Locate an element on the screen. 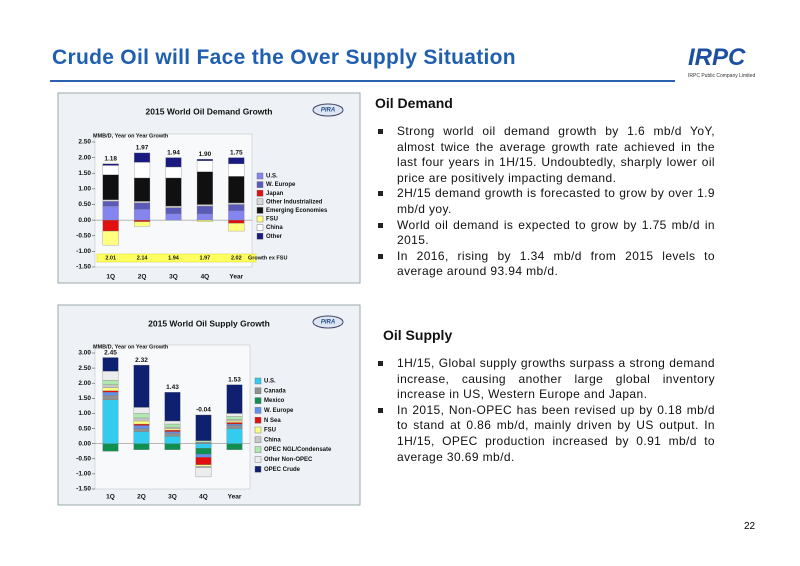  bottom-row-value: 2.01 is located at coordinates (110, 258).